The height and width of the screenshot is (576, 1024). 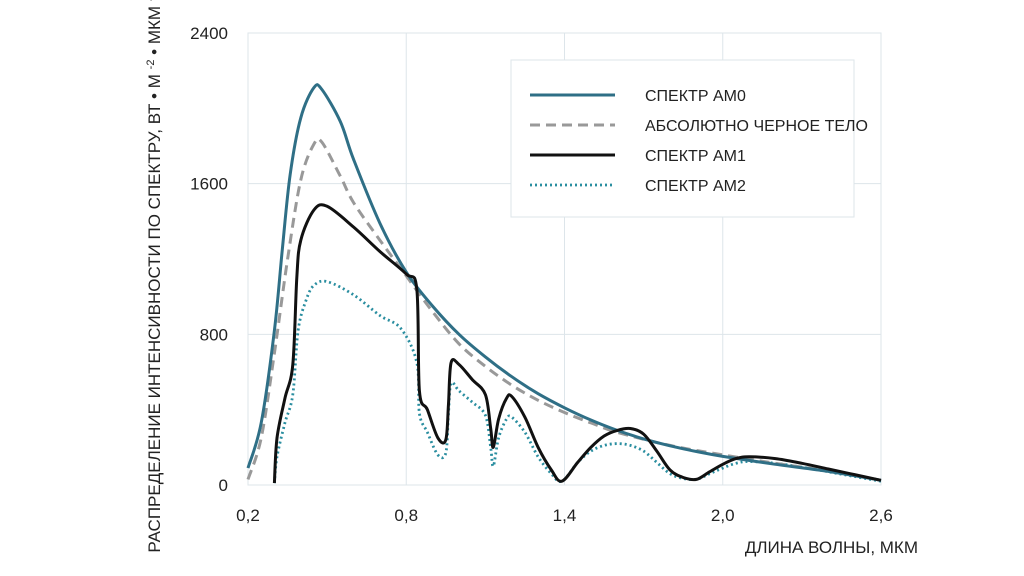 I want to click on y-axis-label-exp-2: -1, so click(x=151, y=0).